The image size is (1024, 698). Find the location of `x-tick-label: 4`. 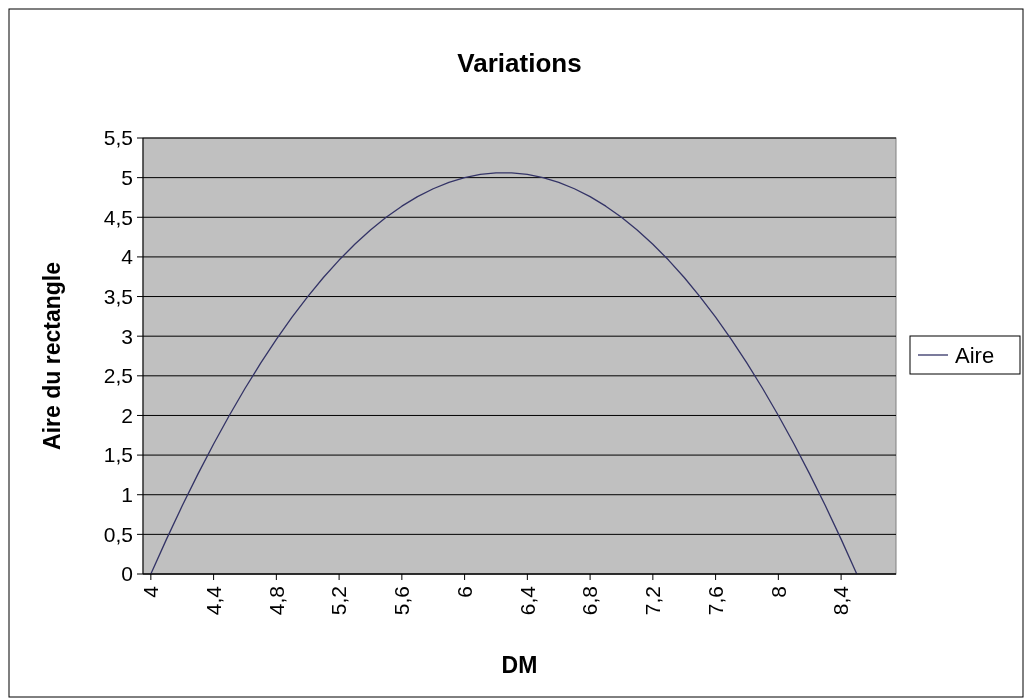

x-tick-label: 4 is located at coordinates (151, 591).